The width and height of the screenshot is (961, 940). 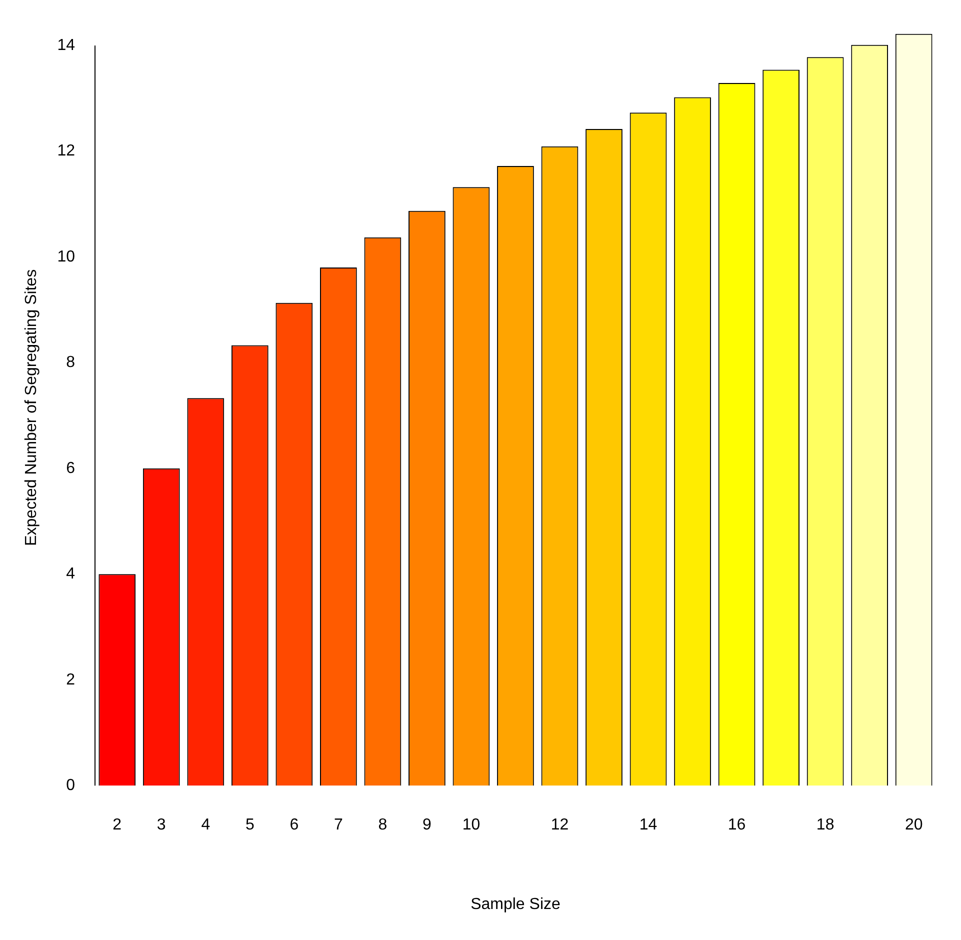 What do you see at coordinates (66, 257) in the screenshot?
I see `y-tick-label: 10` at bounding box center [66, 257].